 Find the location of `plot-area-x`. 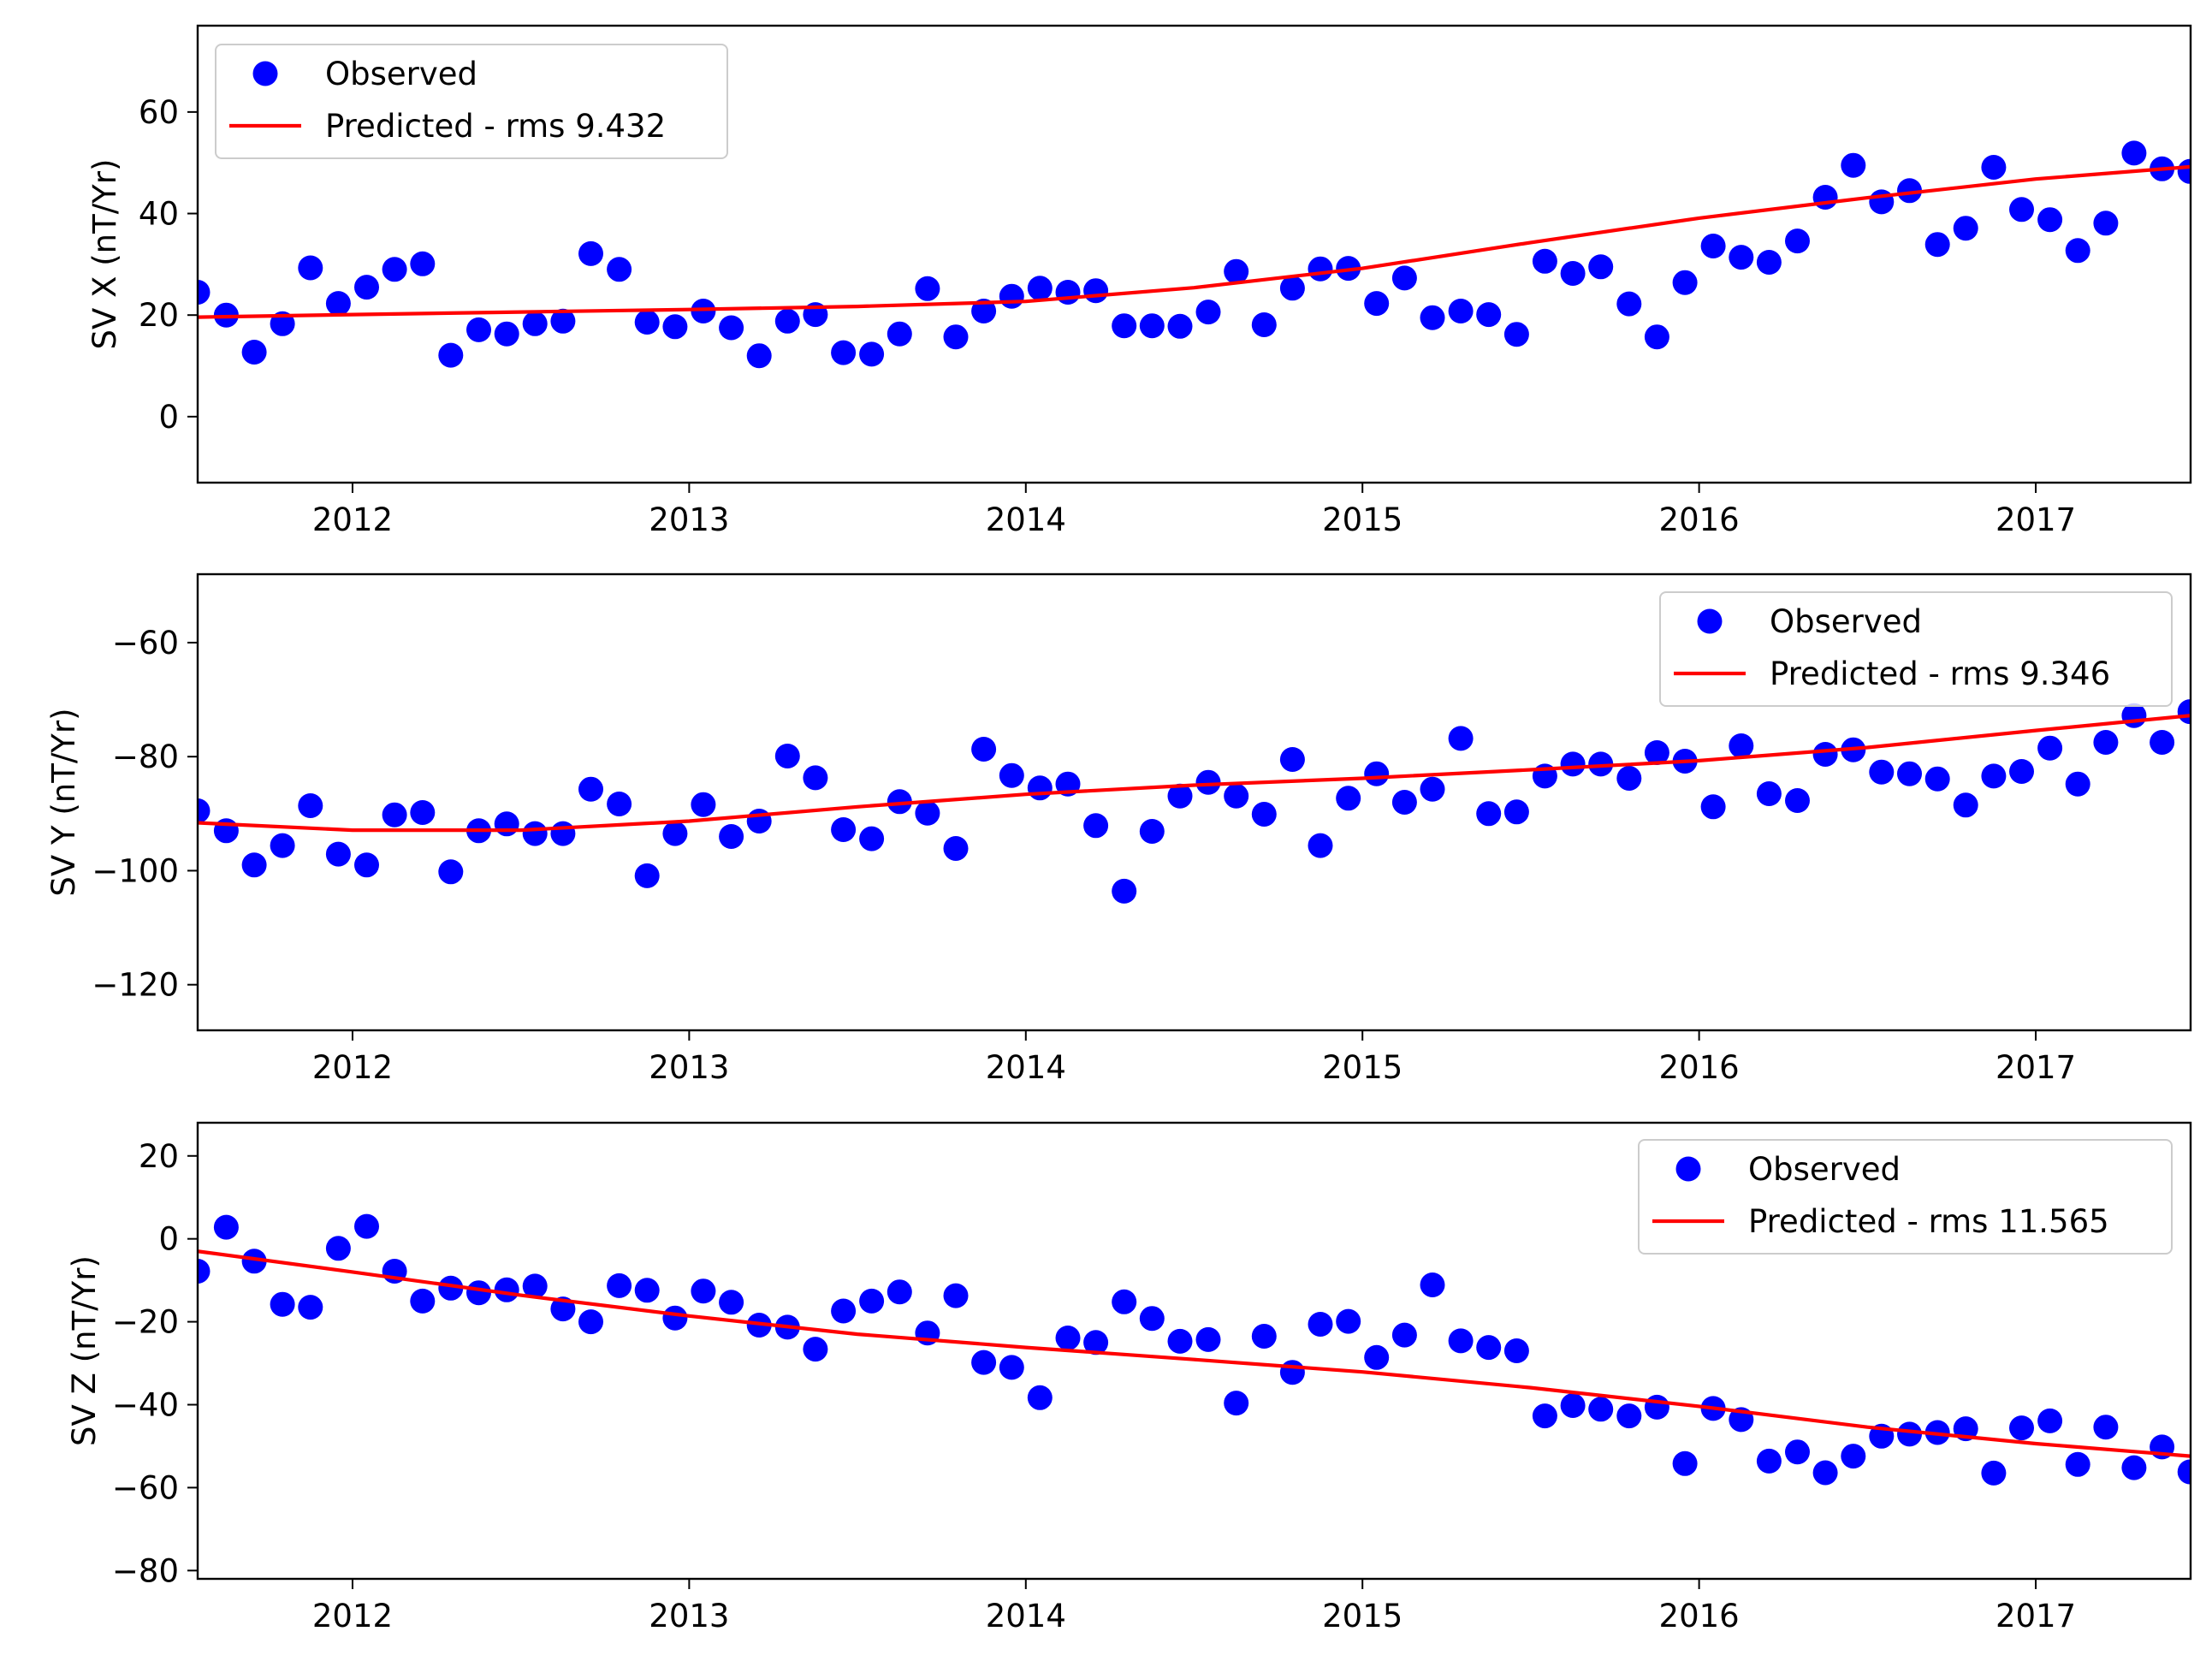

plot-area-x is located at coordinates (1194, 254).